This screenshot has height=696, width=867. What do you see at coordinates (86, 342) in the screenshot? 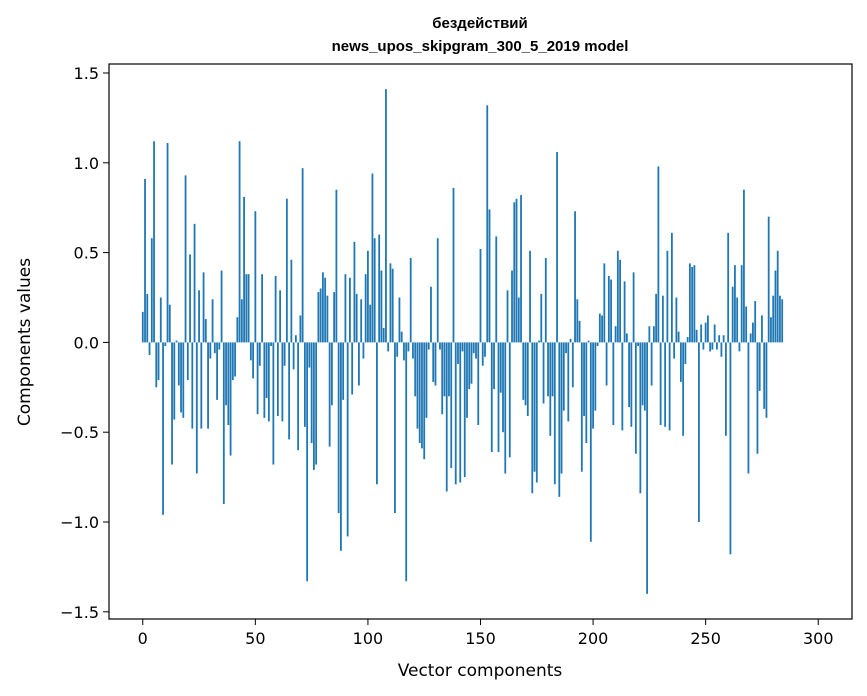
I see `y-tick-label: 0.0` at bounding box center [86, 342].